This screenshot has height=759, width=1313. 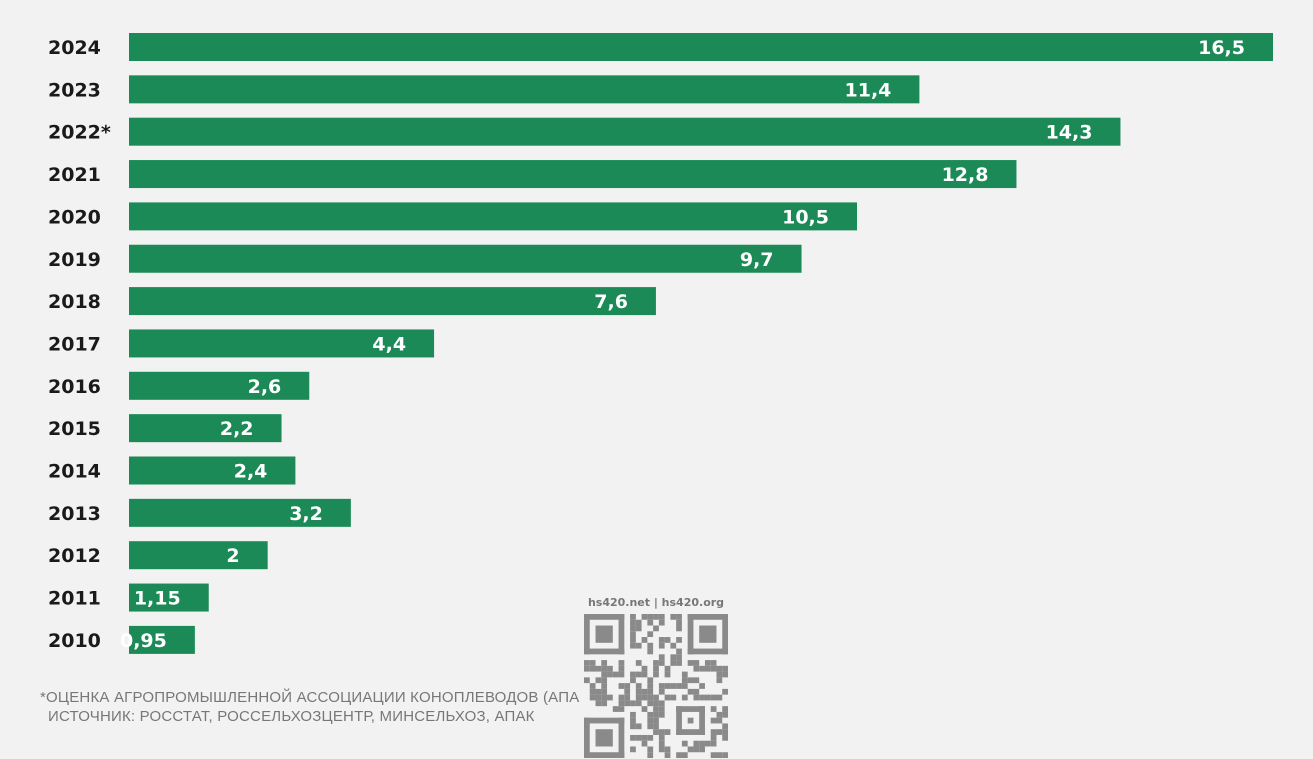 What do you see at coordinates (74, 472) in the screenshot?
I see `category-label: 2014` at bounding box center [74, 472].